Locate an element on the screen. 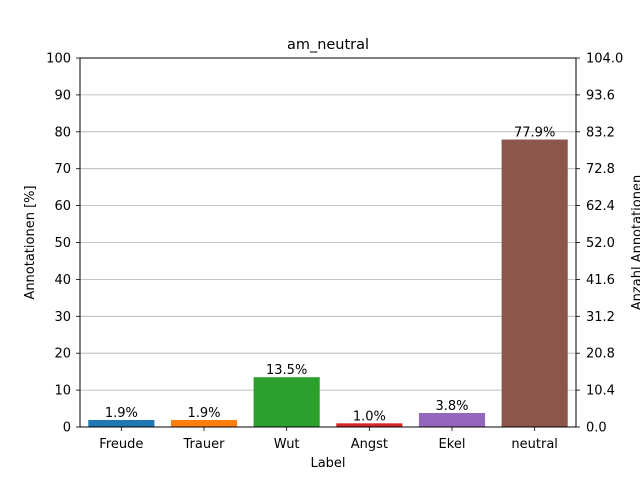 This screenshot has height=485, width=640. y-tick-label-left: 20 is located at coordinates (62, 354).